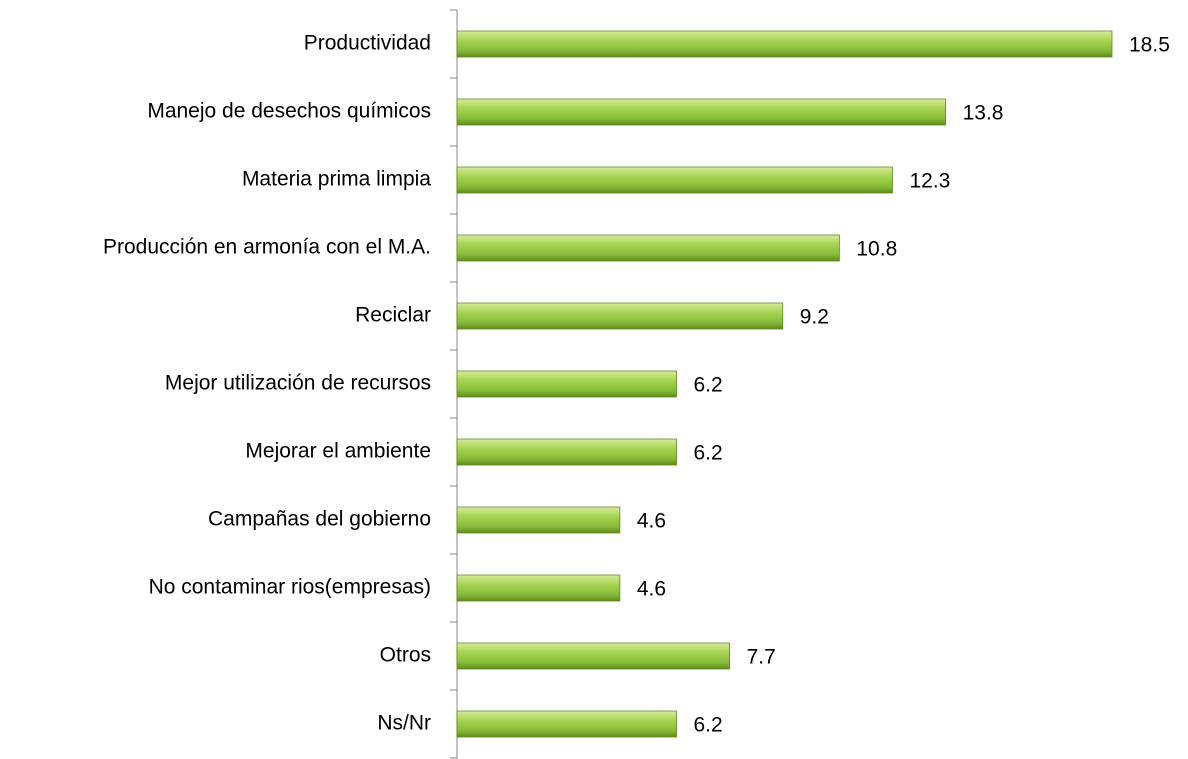 The image size is (1188, 759). What do you see at coordinates (319, 519) in the screenshot?
I see `category-label: Campañas del gobierno` at bounding box center [319, 519].